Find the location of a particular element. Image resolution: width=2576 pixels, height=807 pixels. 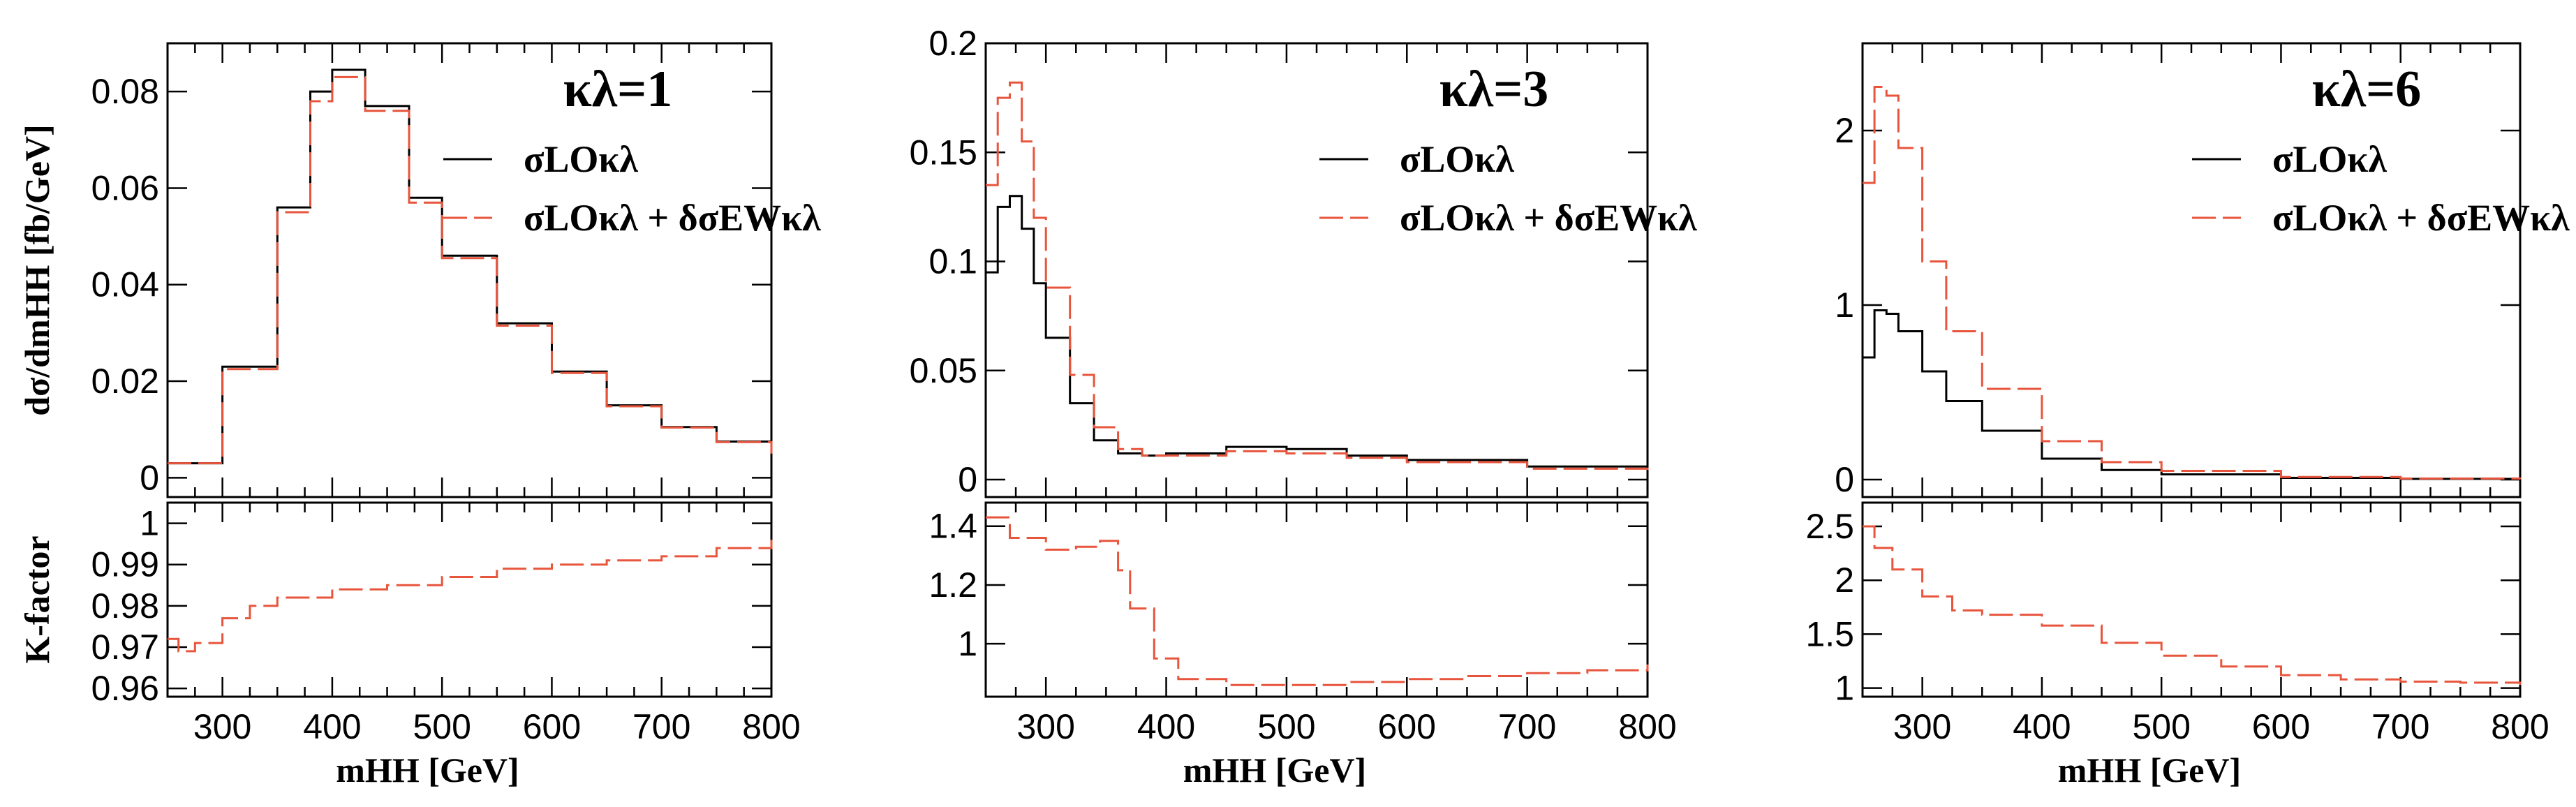

y-tick-label: 0.05 is located at coordinates (943, 371).